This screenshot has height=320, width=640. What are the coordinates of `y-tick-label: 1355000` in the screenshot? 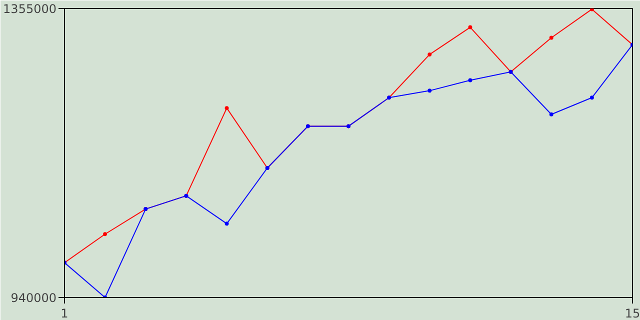 It's located at (30, 9).